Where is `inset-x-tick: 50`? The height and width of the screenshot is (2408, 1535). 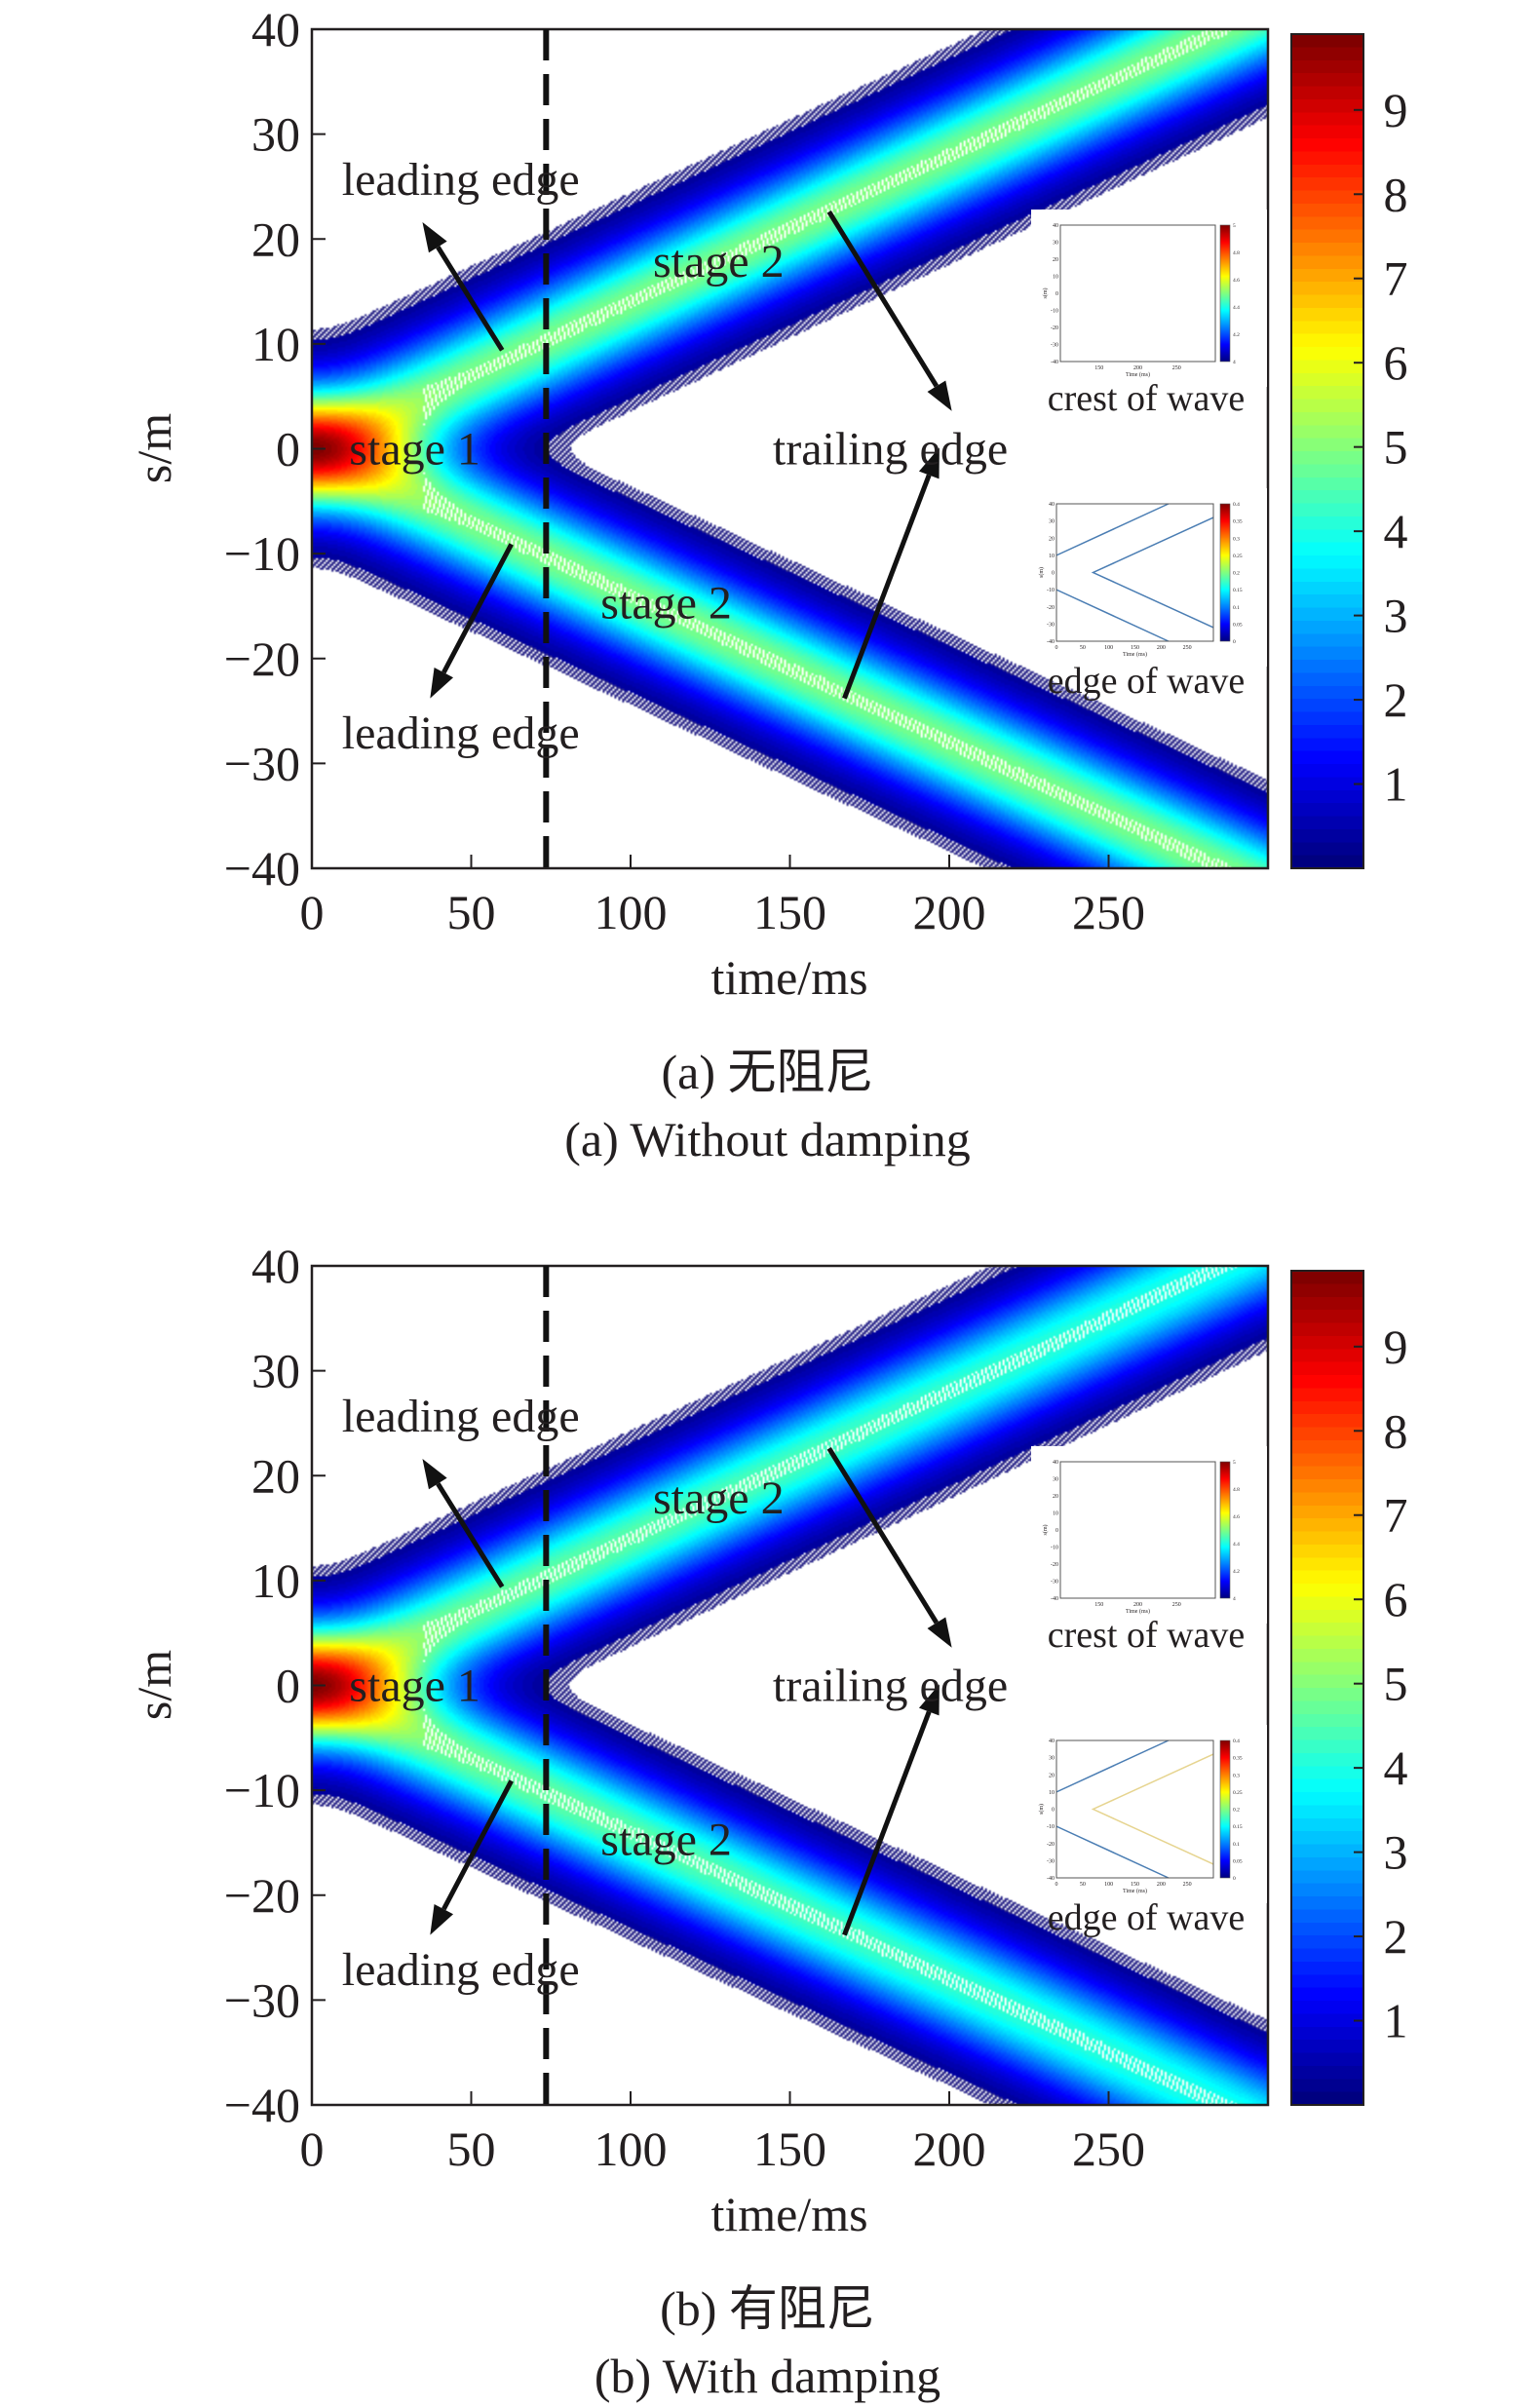
inset-x-tick: 50 is located at coordinates (1083, 1885).